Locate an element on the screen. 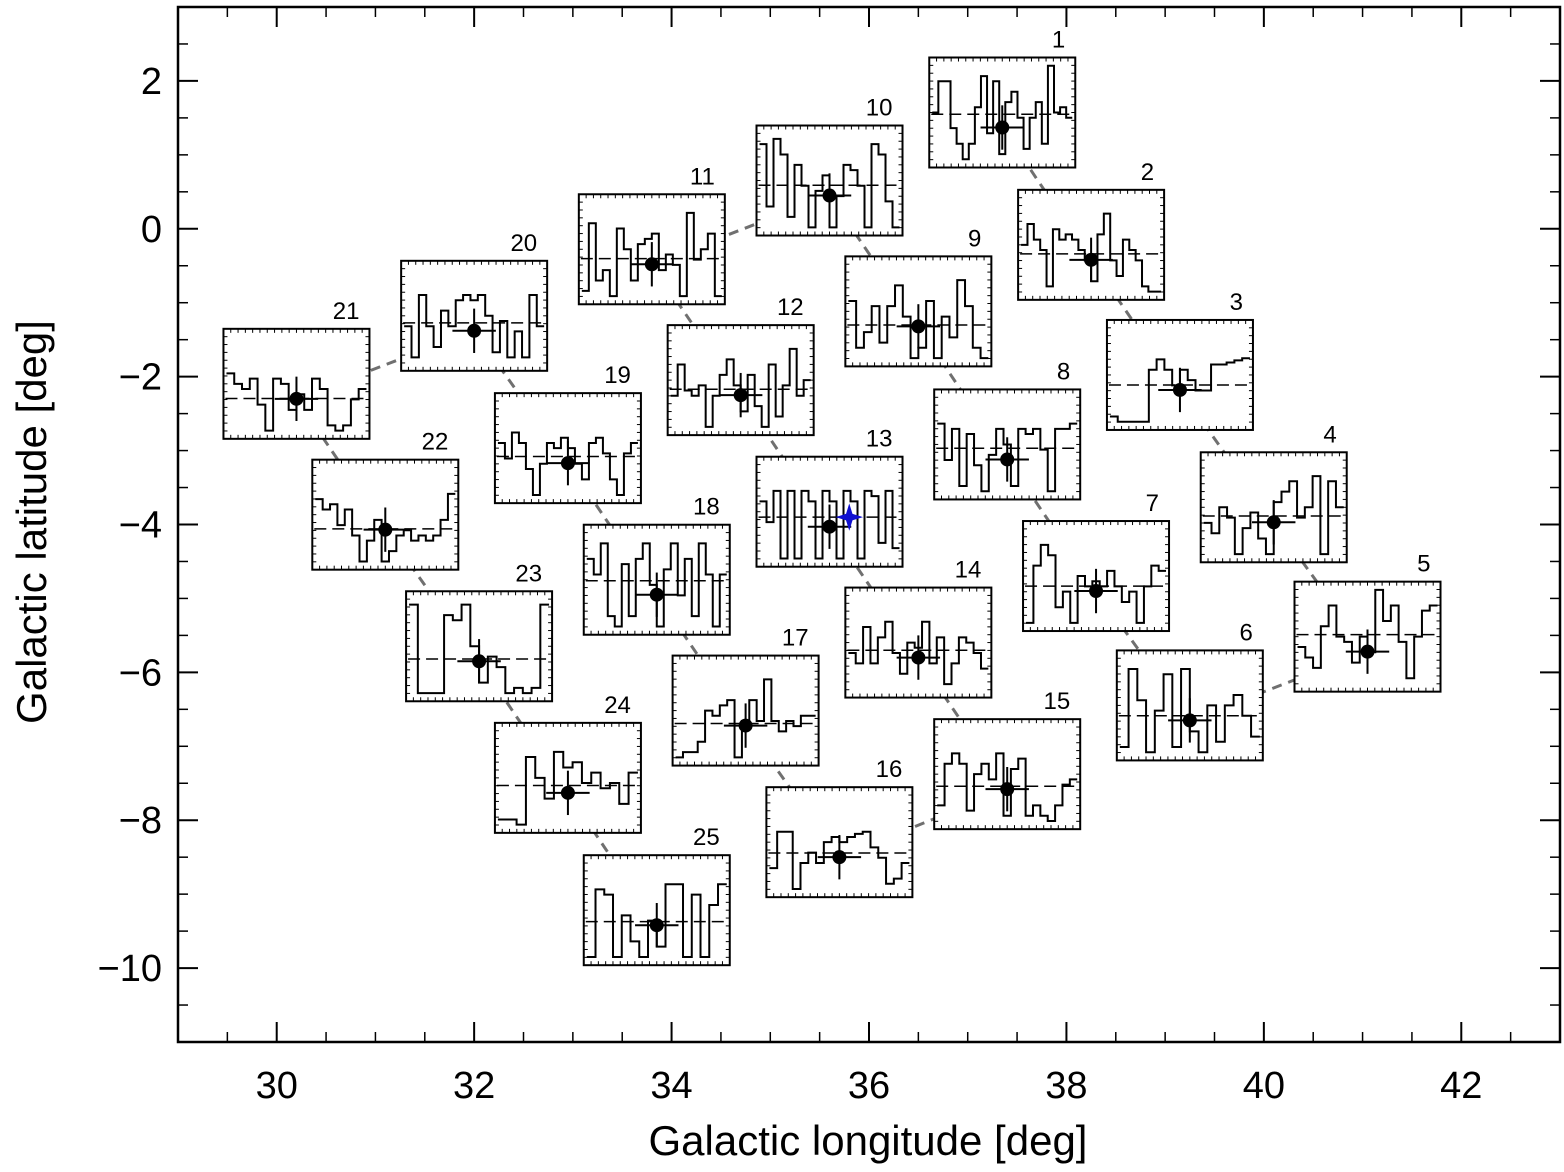 This screenshot has height=1172, width=1564. y-tick-label: −2 is located at coordinates (140, 378).